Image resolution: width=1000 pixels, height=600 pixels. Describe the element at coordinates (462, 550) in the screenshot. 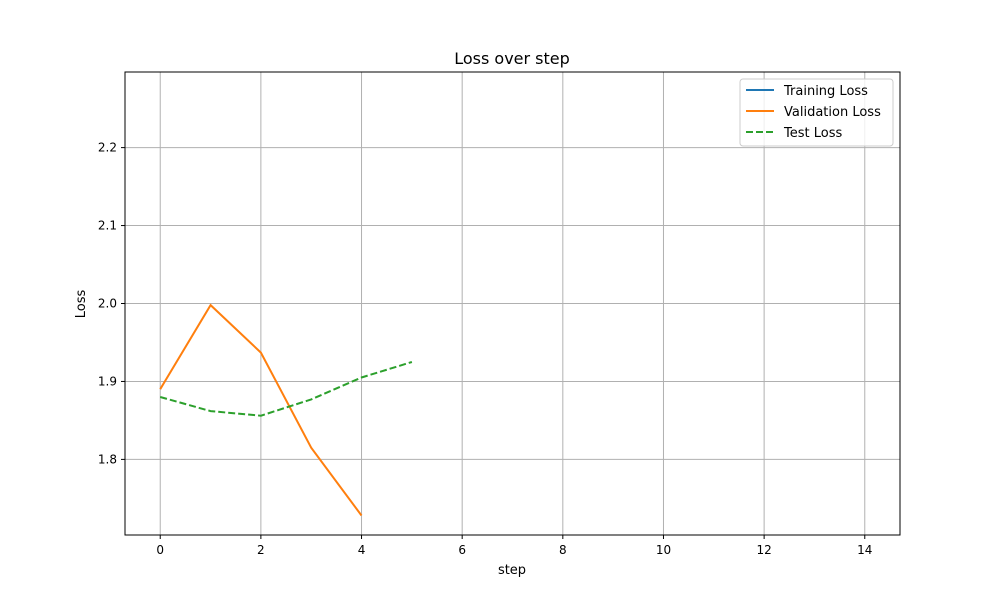

I see `x-tick-label: 6` at that location.